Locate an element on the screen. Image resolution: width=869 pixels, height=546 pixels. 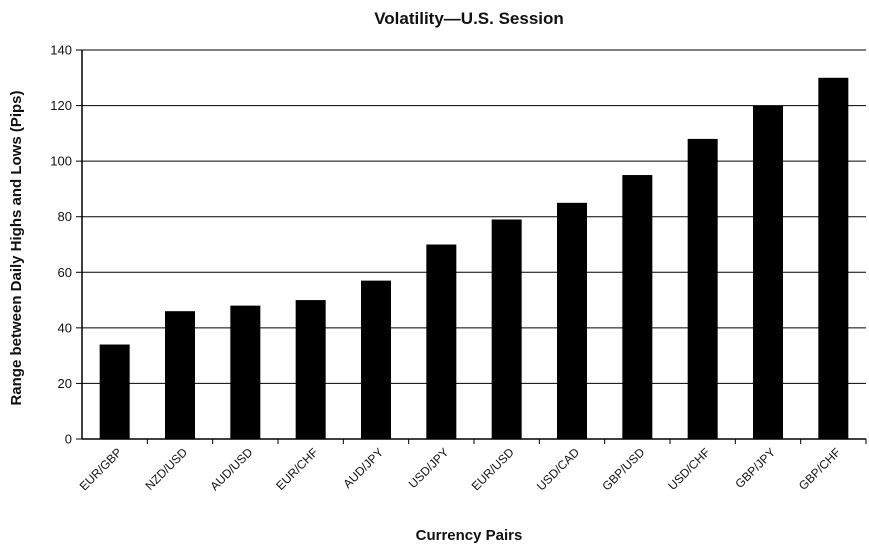
bar-aud-usd is located at coordinates (245, 372).